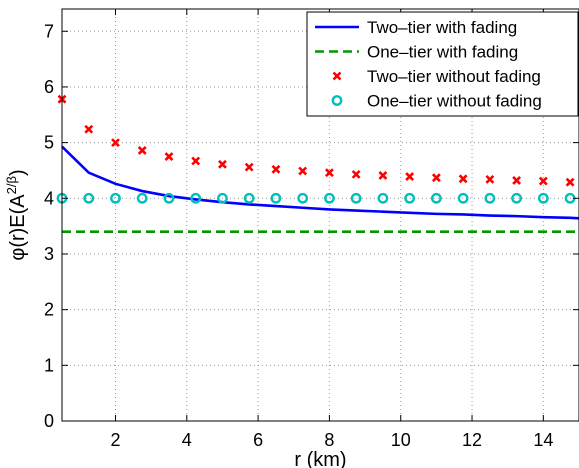 The height and width of the screenshot is (468, 579). I want to click on y-tick-label: 1, so click(49, 365).